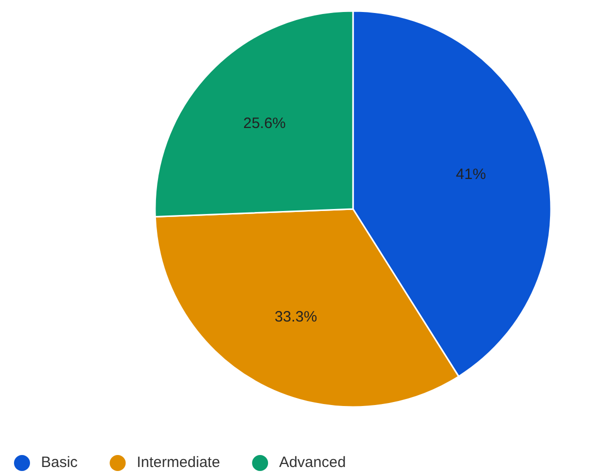  What do you see at coordinates (312, 462) in the screenshot?
I see `legend-label: Advanced` at bounding box center [312, 462].